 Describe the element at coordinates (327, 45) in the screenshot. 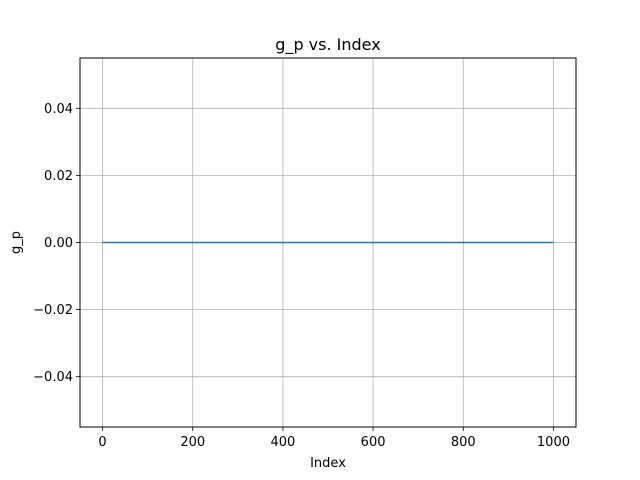

I see `chart-title: g_p vs. Index` at that location.